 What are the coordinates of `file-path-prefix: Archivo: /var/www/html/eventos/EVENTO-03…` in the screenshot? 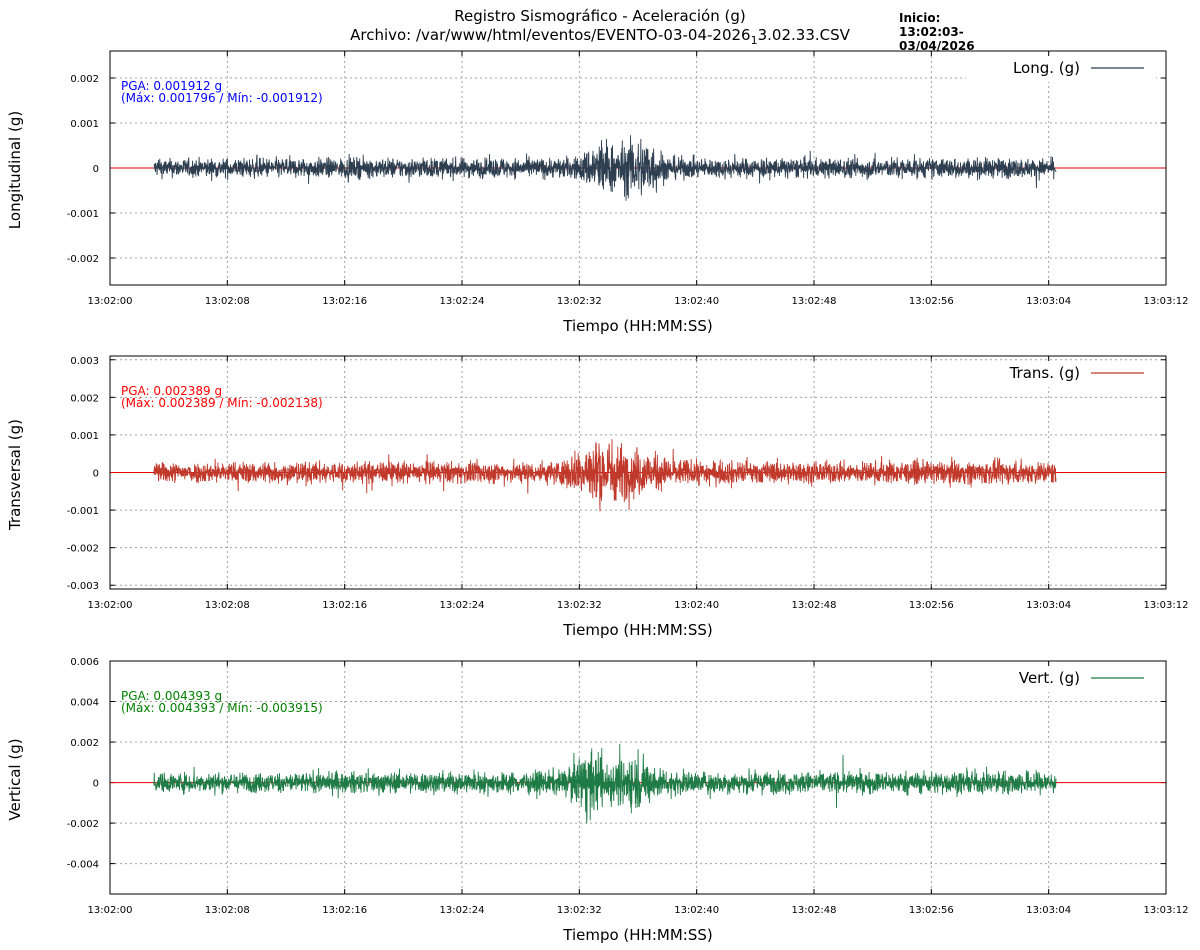 It's located at (550, 35).